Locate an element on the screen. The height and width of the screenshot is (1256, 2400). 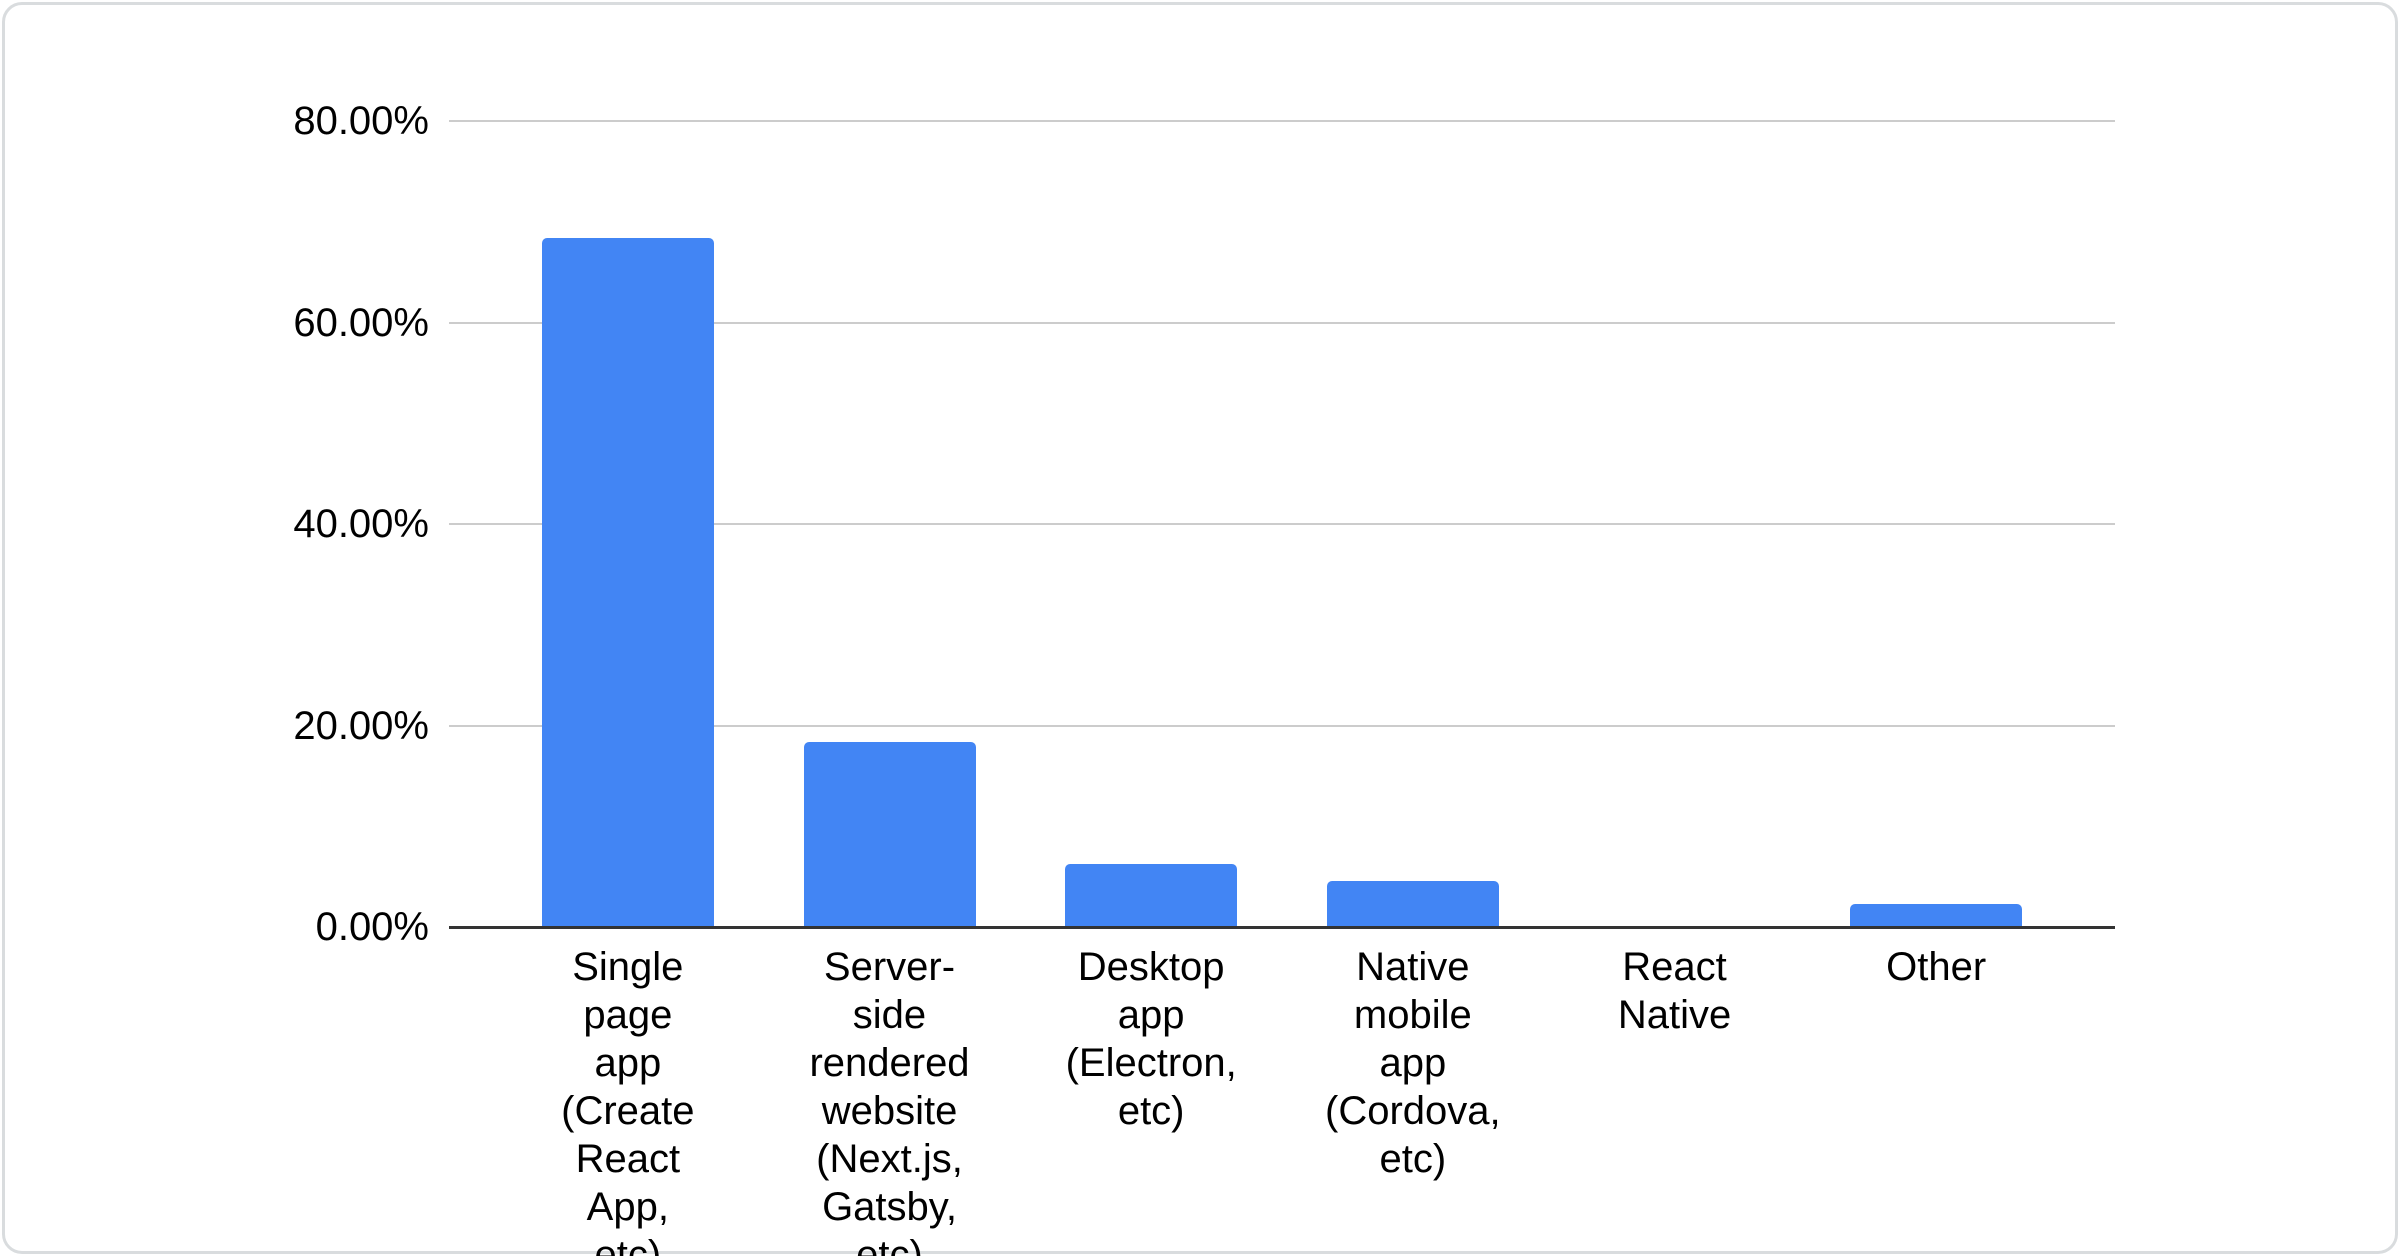
x-axis-baseline is located at coordinates (1282, 927).